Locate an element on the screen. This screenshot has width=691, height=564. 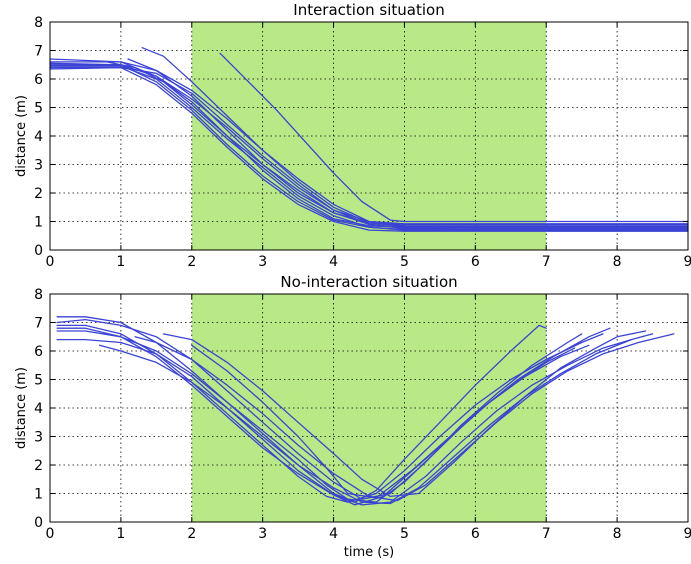
top-y-tick-label: 3 is located at coordinates (38, 166).